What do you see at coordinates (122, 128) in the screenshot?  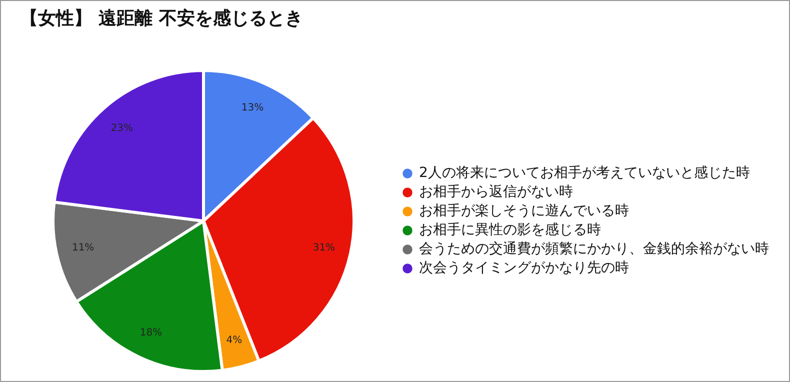 I see `data-label: 23%` at bounding box center [122, 128].